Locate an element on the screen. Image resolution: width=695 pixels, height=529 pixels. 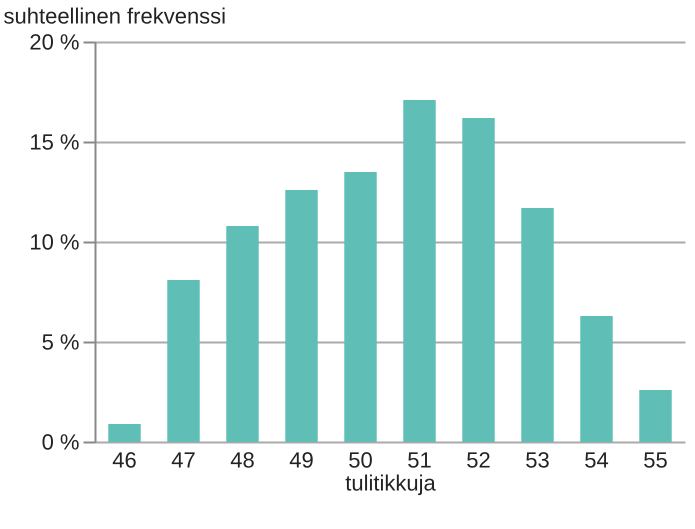
x-tick-label: 54 is located at coordinates (596, 460).